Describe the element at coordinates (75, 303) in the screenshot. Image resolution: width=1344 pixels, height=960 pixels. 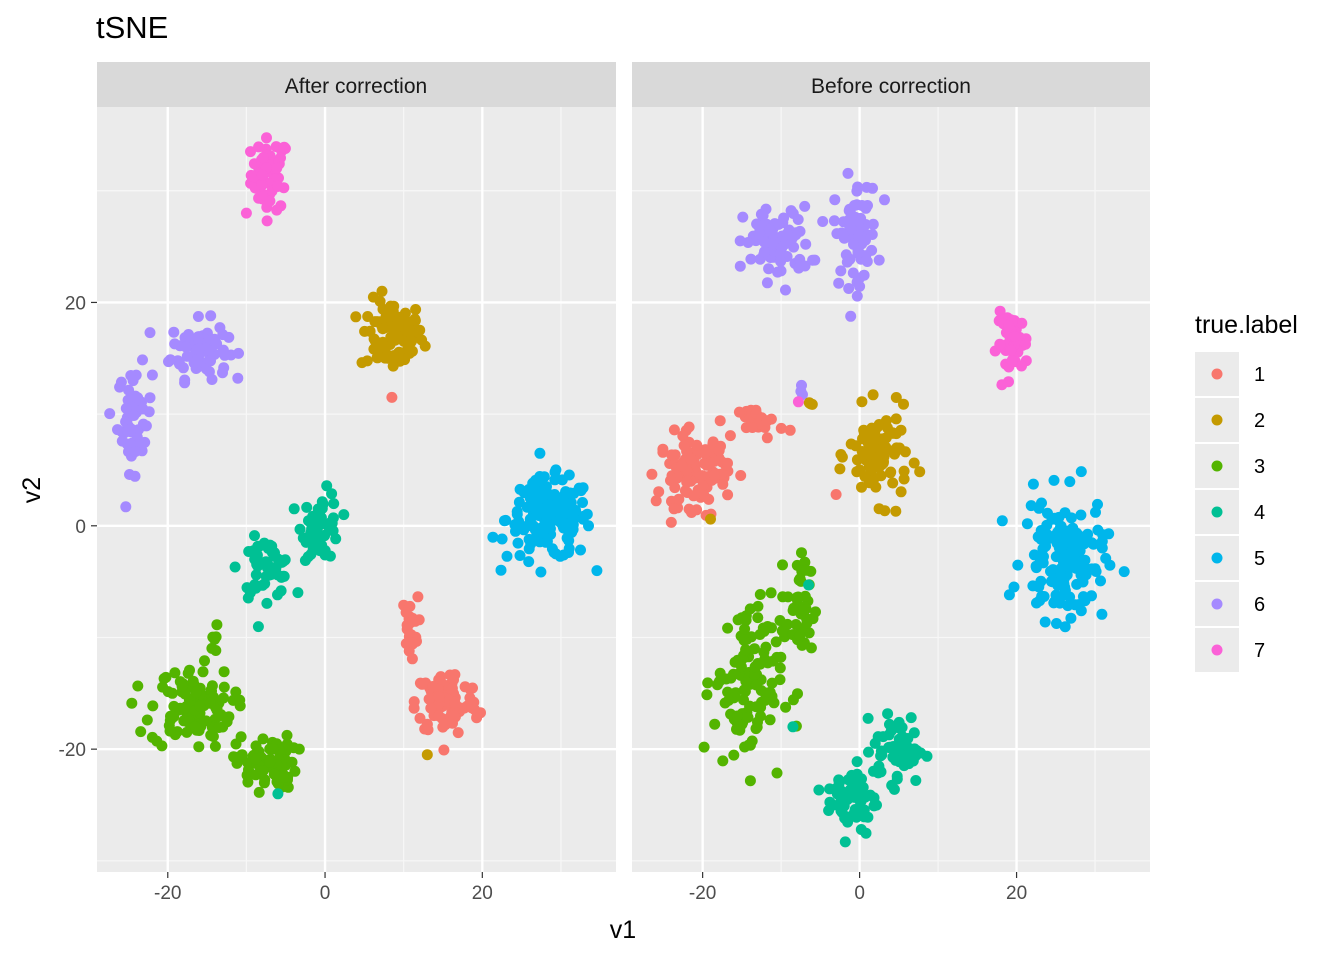
I see `y-tick-label: 20` at that location.